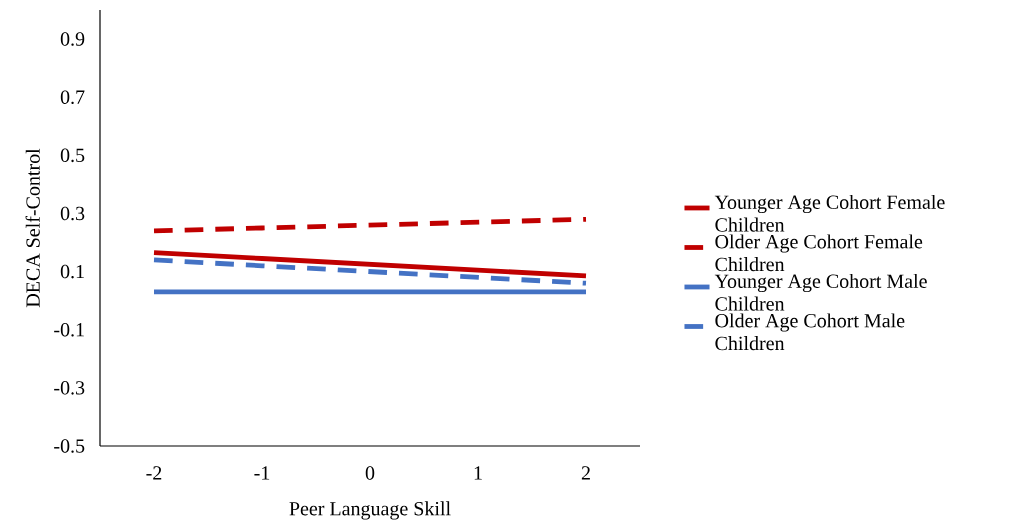  Describe the element at coordinates (72, 155) in the screenshot. I see `y-tick-label: 0.5` at that location.